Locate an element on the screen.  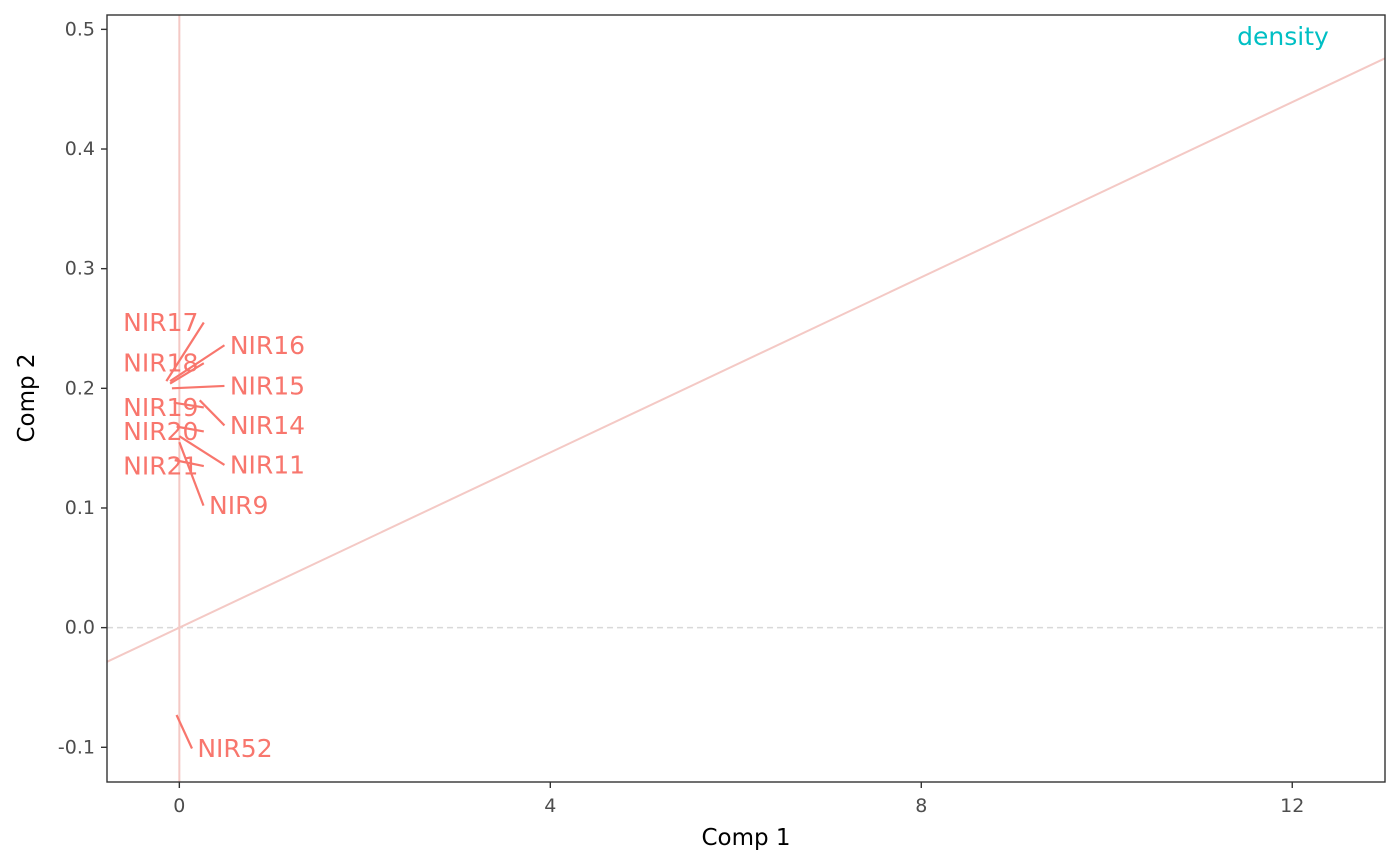
point-label-nir11: NIR11 is located at coordinates (267, 464).